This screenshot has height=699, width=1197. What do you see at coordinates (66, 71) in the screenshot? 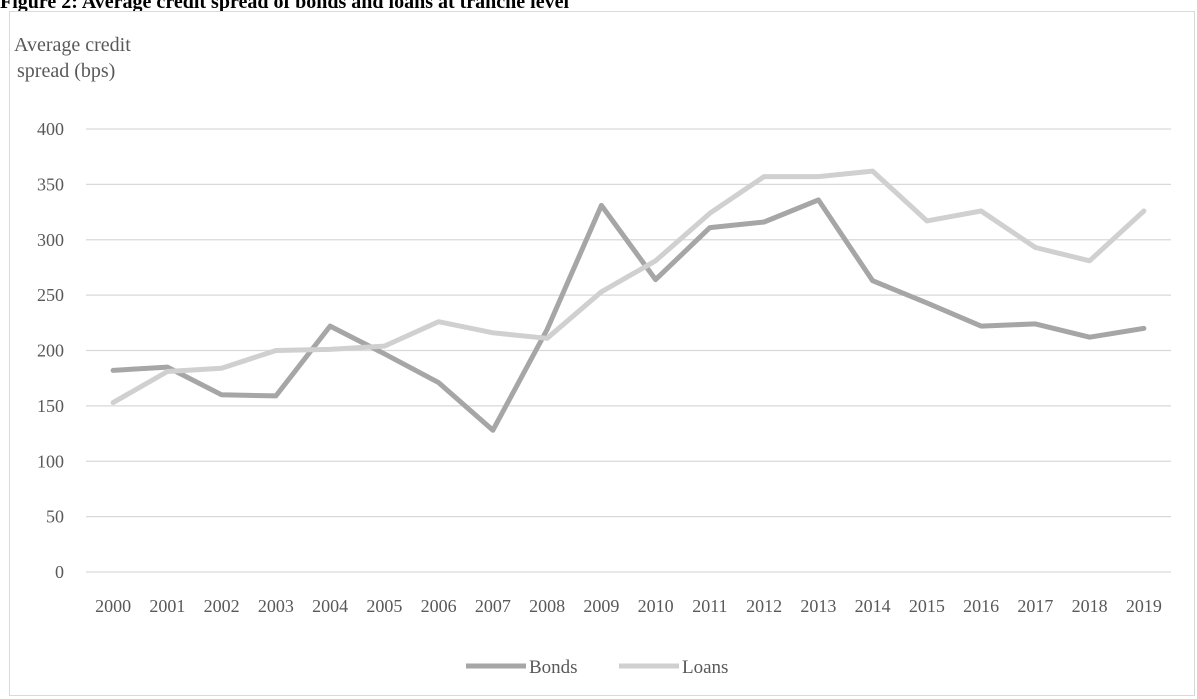
I see `y-axis-label-line: spread (bps)` at bounding box center [66, 71].